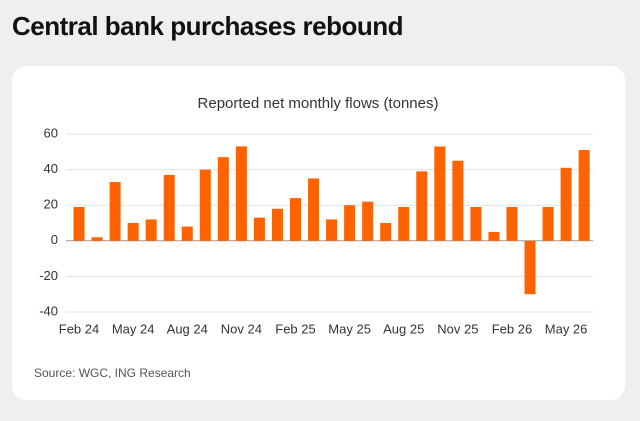  I want to click on y-tick-label: -20, so click(48, 275).